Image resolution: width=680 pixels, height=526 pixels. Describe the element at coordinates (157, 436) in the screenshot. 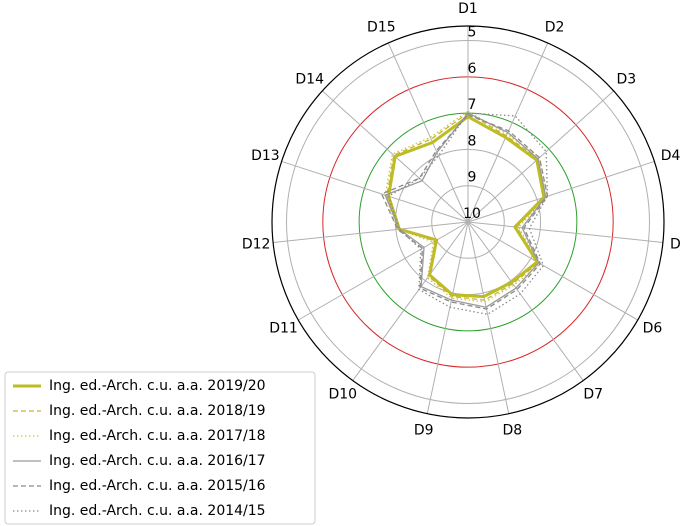

I see `legend-label: Ing. ed.-Arch. c.u. a.a. 2017/18` at that location.